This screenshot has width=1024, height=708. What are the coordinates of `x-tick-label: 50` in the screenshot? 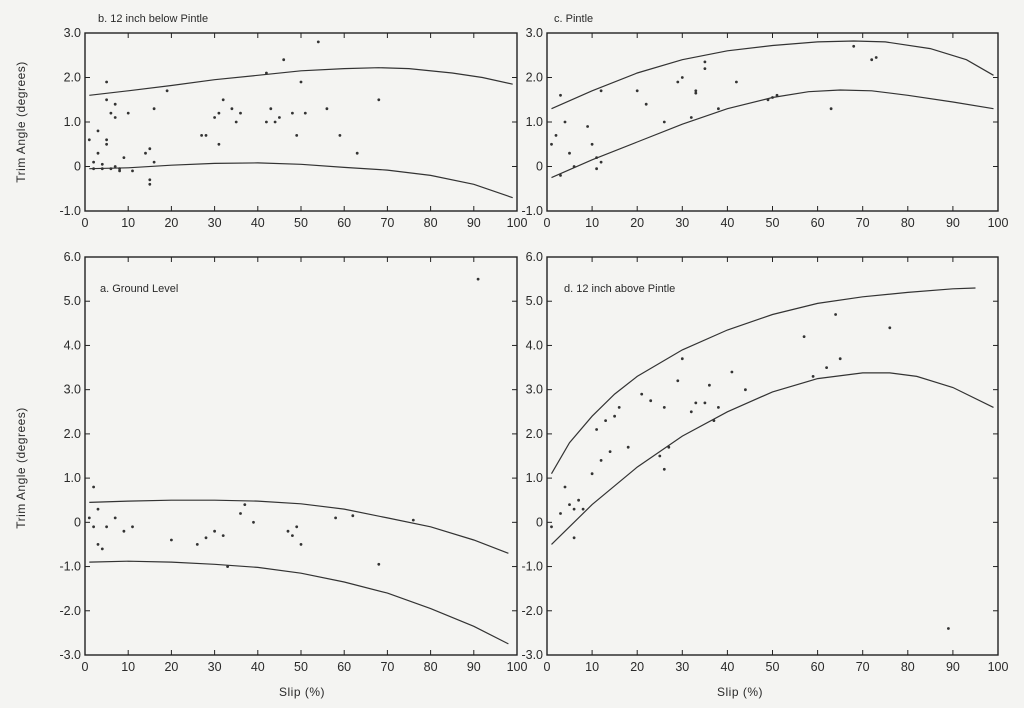 It's located at (773, 667).